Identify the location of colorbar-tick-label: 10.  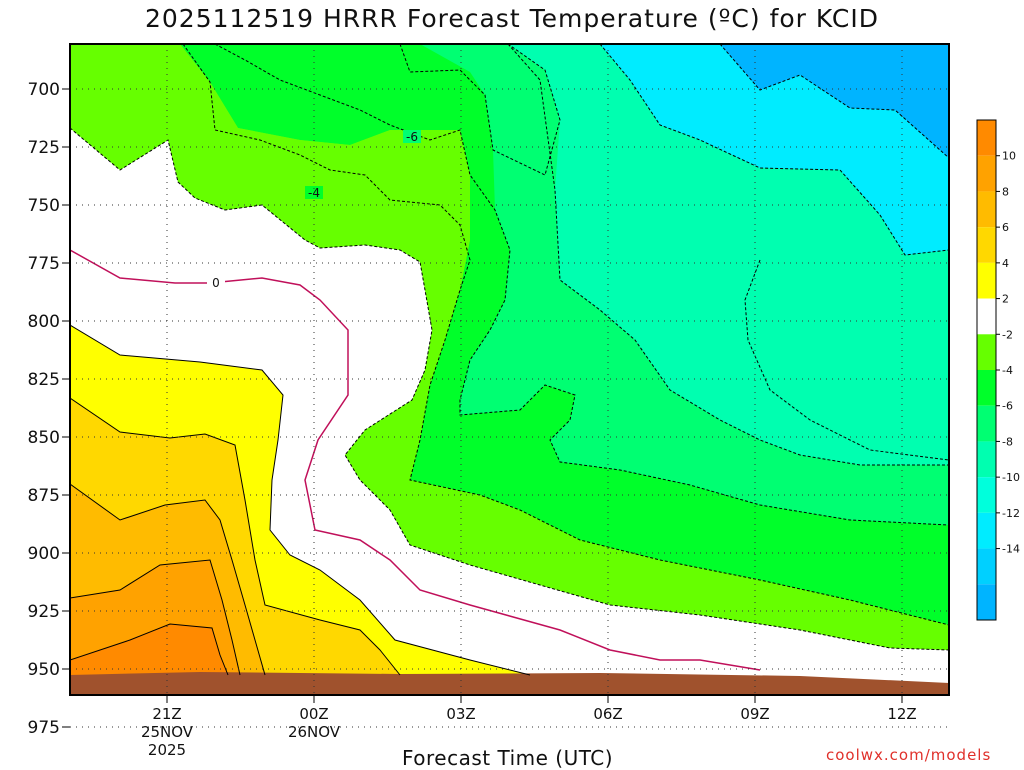
(1009, 156).